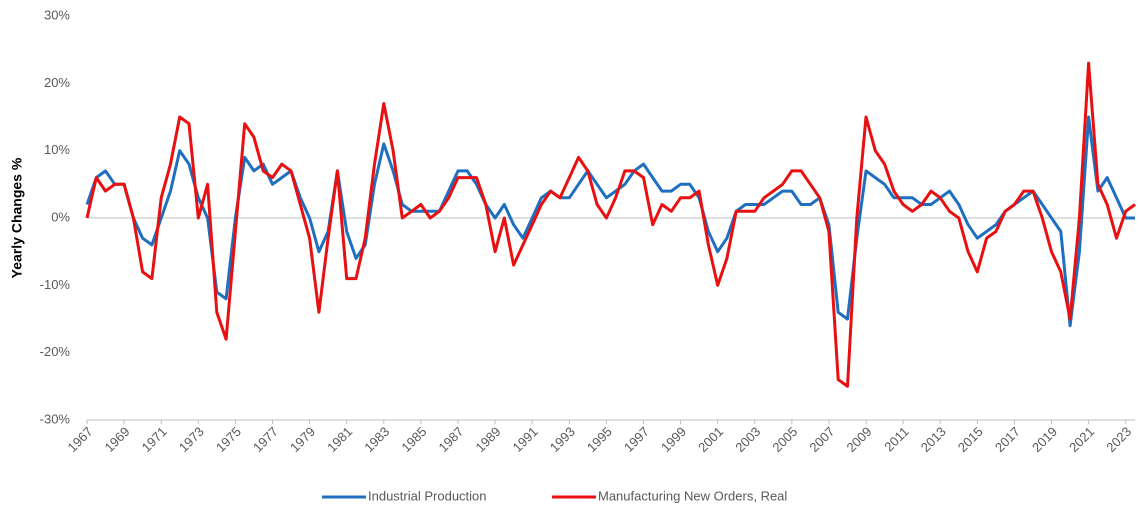  What do you see at coordinates (17, 217) in the screenshot?
I see `y-axis-label: Yearly Changes %` at bounding box center [17, 217].